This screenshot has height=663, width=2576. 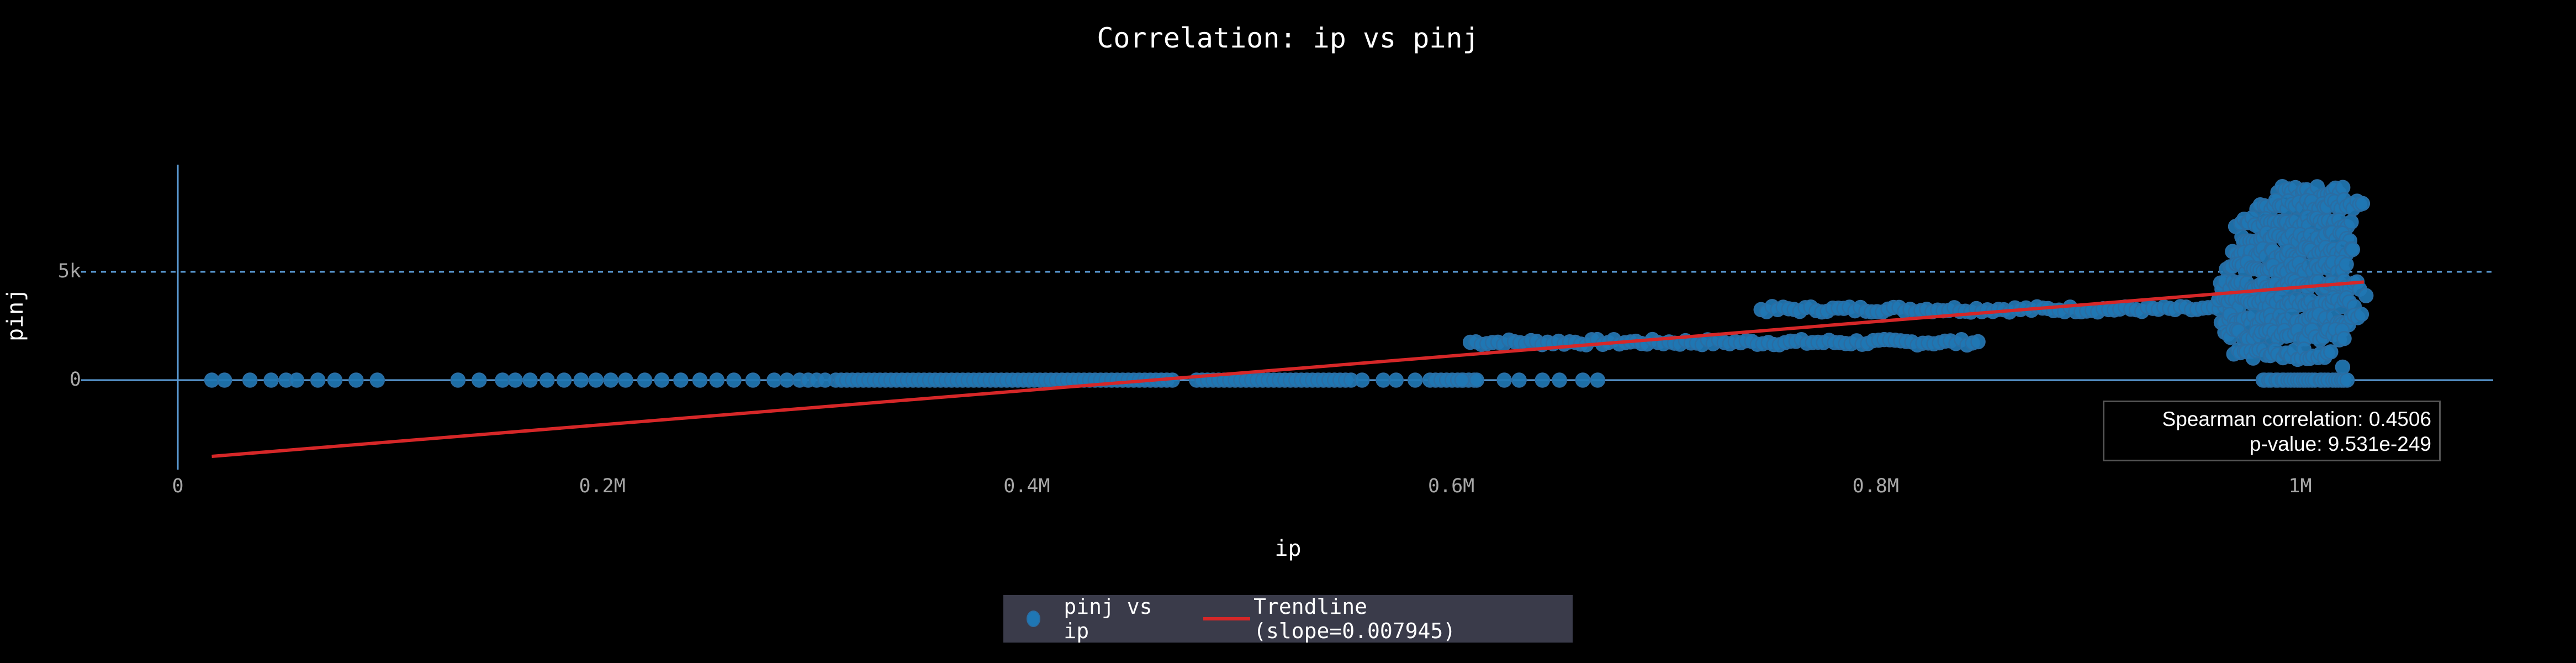 I want to click on x-tick-label: 0.6M, so click(x=1451, y=486).